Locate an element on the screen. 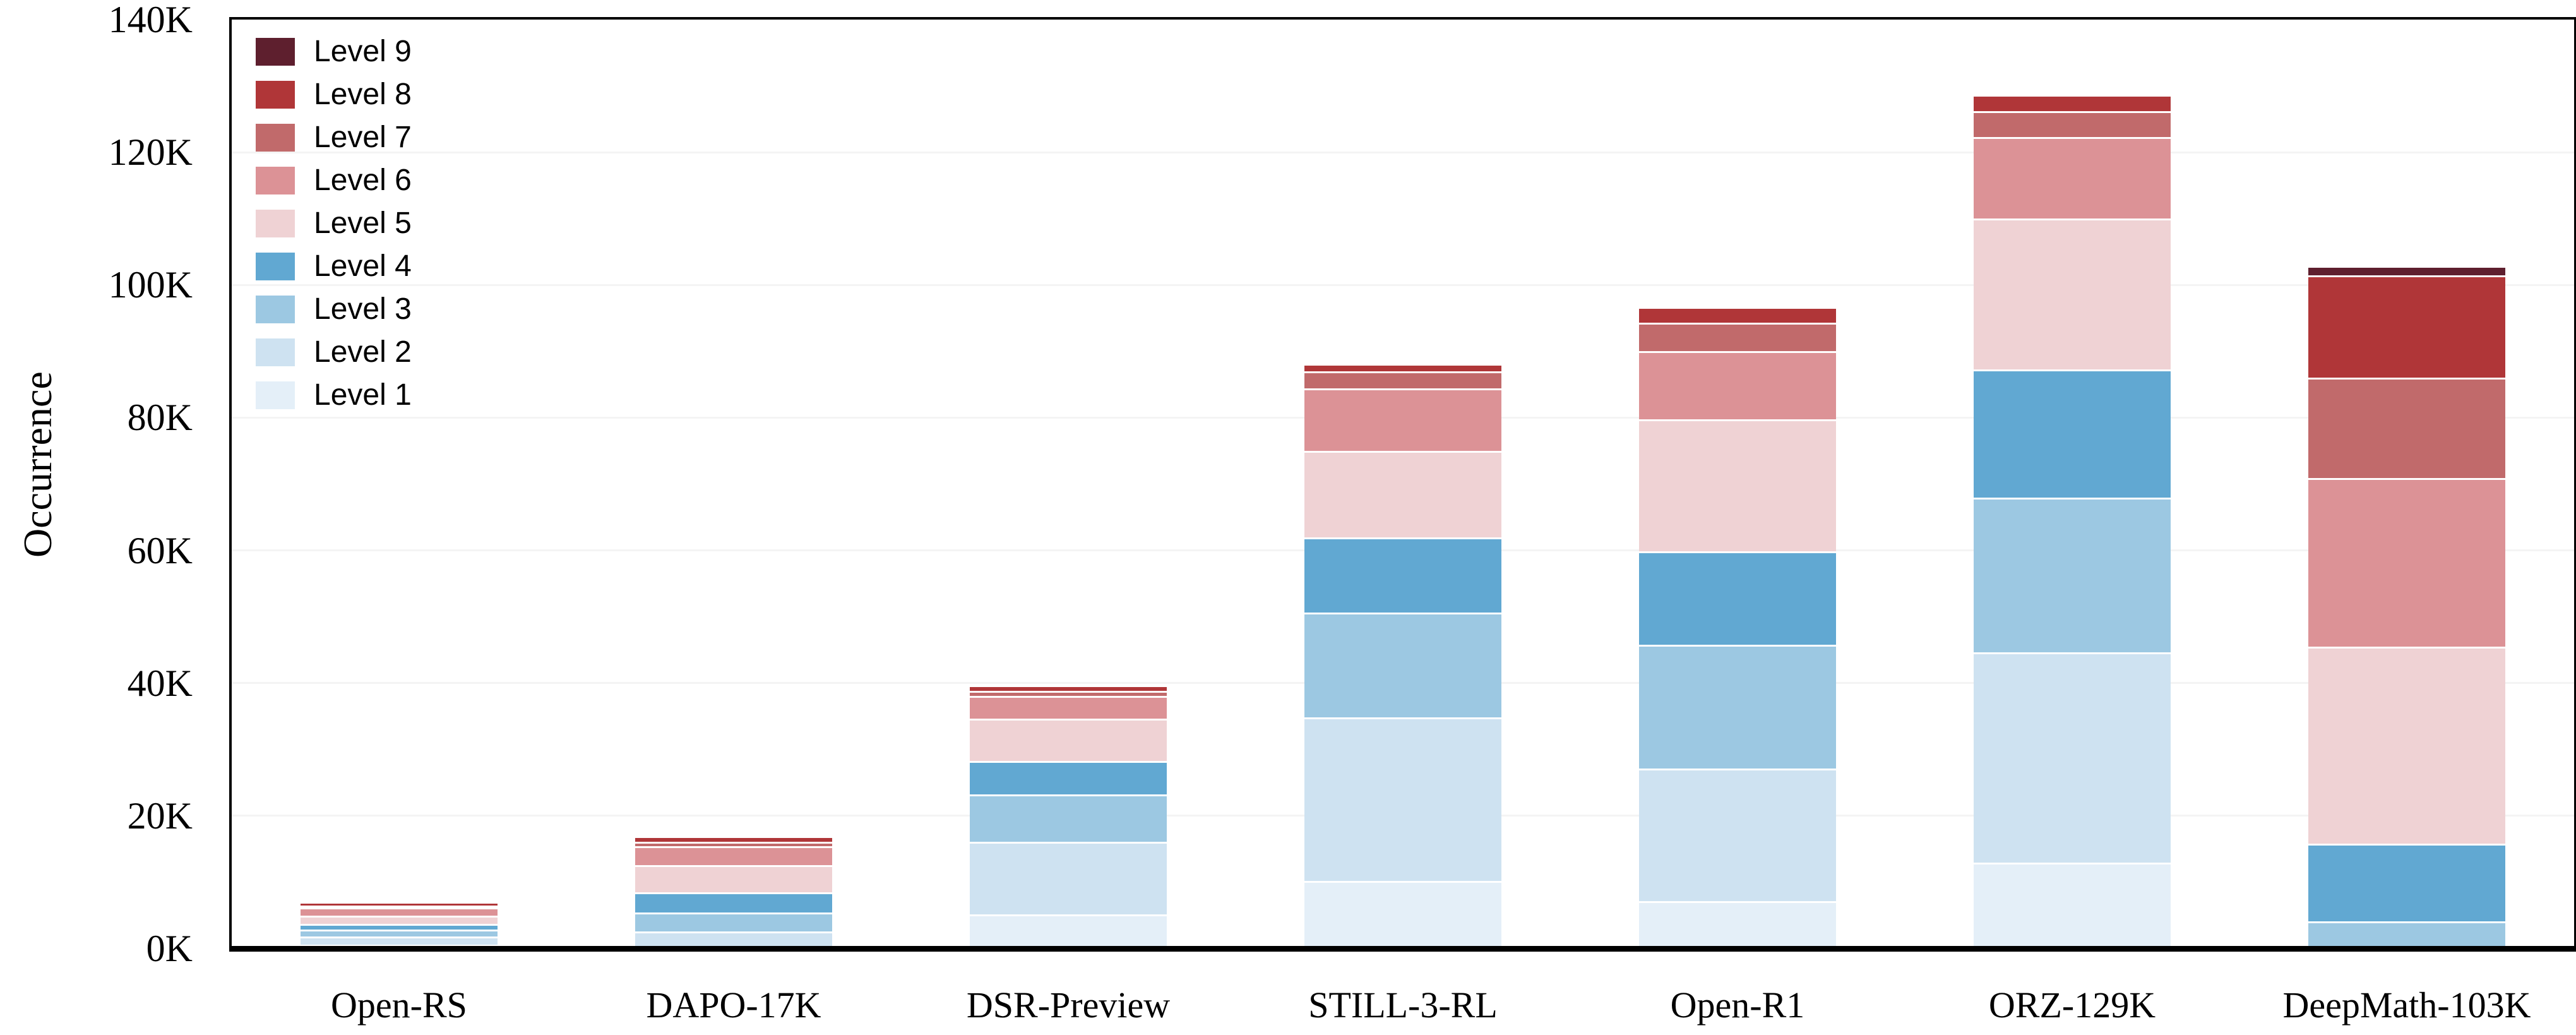 The image size is (2576, 1035). legend-label: Level 3 is located at coordinates (363, 309).